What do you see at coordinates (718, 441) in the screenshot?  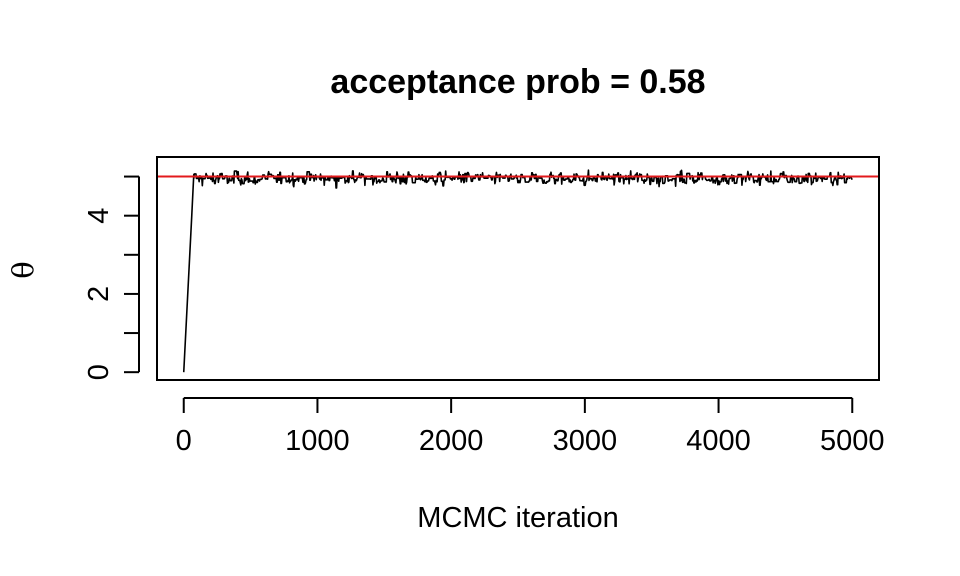 I see `x-tick-label: 4000` at bounding box center [718, 441].